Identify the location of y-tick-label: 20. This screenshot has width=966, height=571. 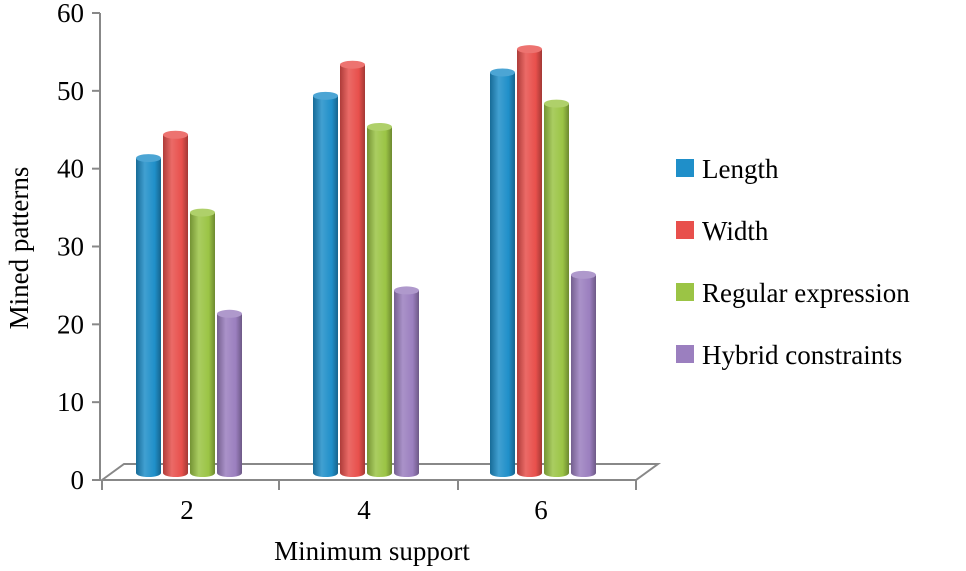
(70, 324).